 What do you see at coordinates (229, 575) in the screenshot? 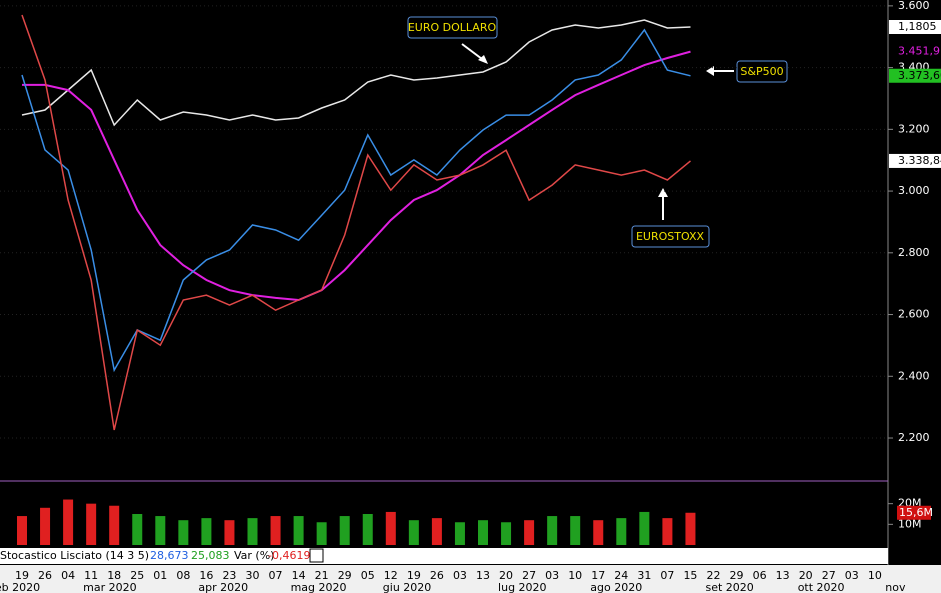
I see `x-tick-label: 23` at bounding box center [229, 575].